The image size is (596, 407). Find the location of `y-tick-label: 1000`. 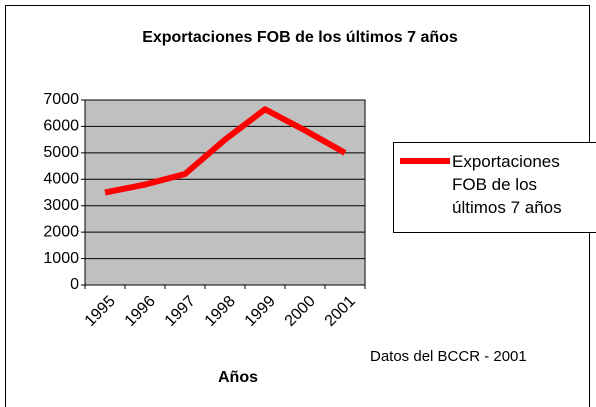

y-tick-label: 1000 is located at coordinates (61, 258).